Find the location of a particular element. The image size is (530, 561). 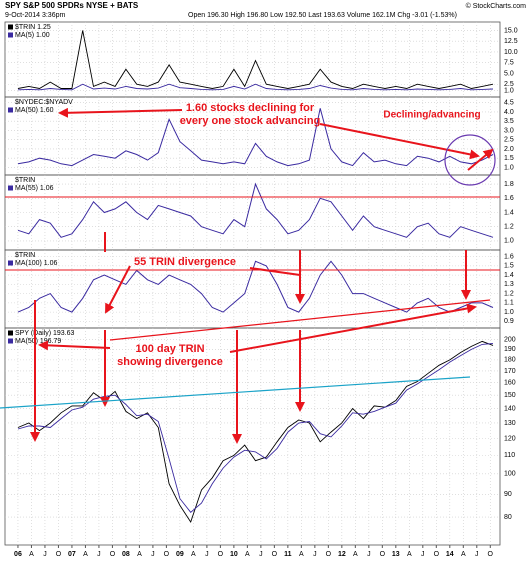

y-tick-label: 120 is located at coordinates (510, 438).